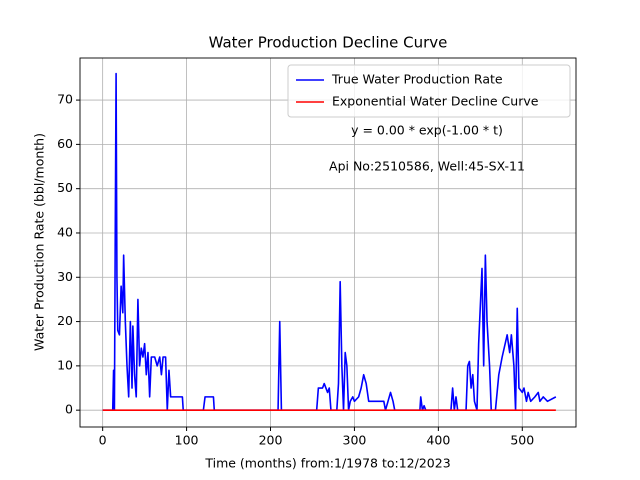  I want to click on y-tick-label: 10, so click(65, 364).